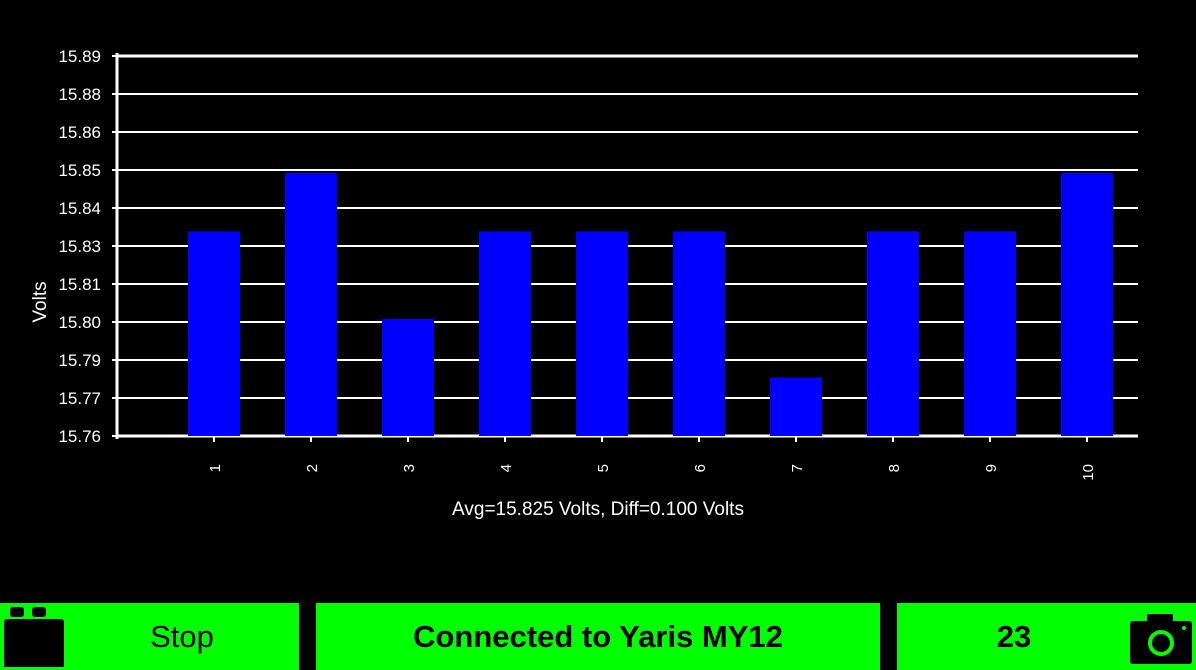 The width and height of the screenshot is (1196, 670). Describe the element at coordinates (79, 56) in the screenshot. I see `y-tick-label: 15.89` at that location.